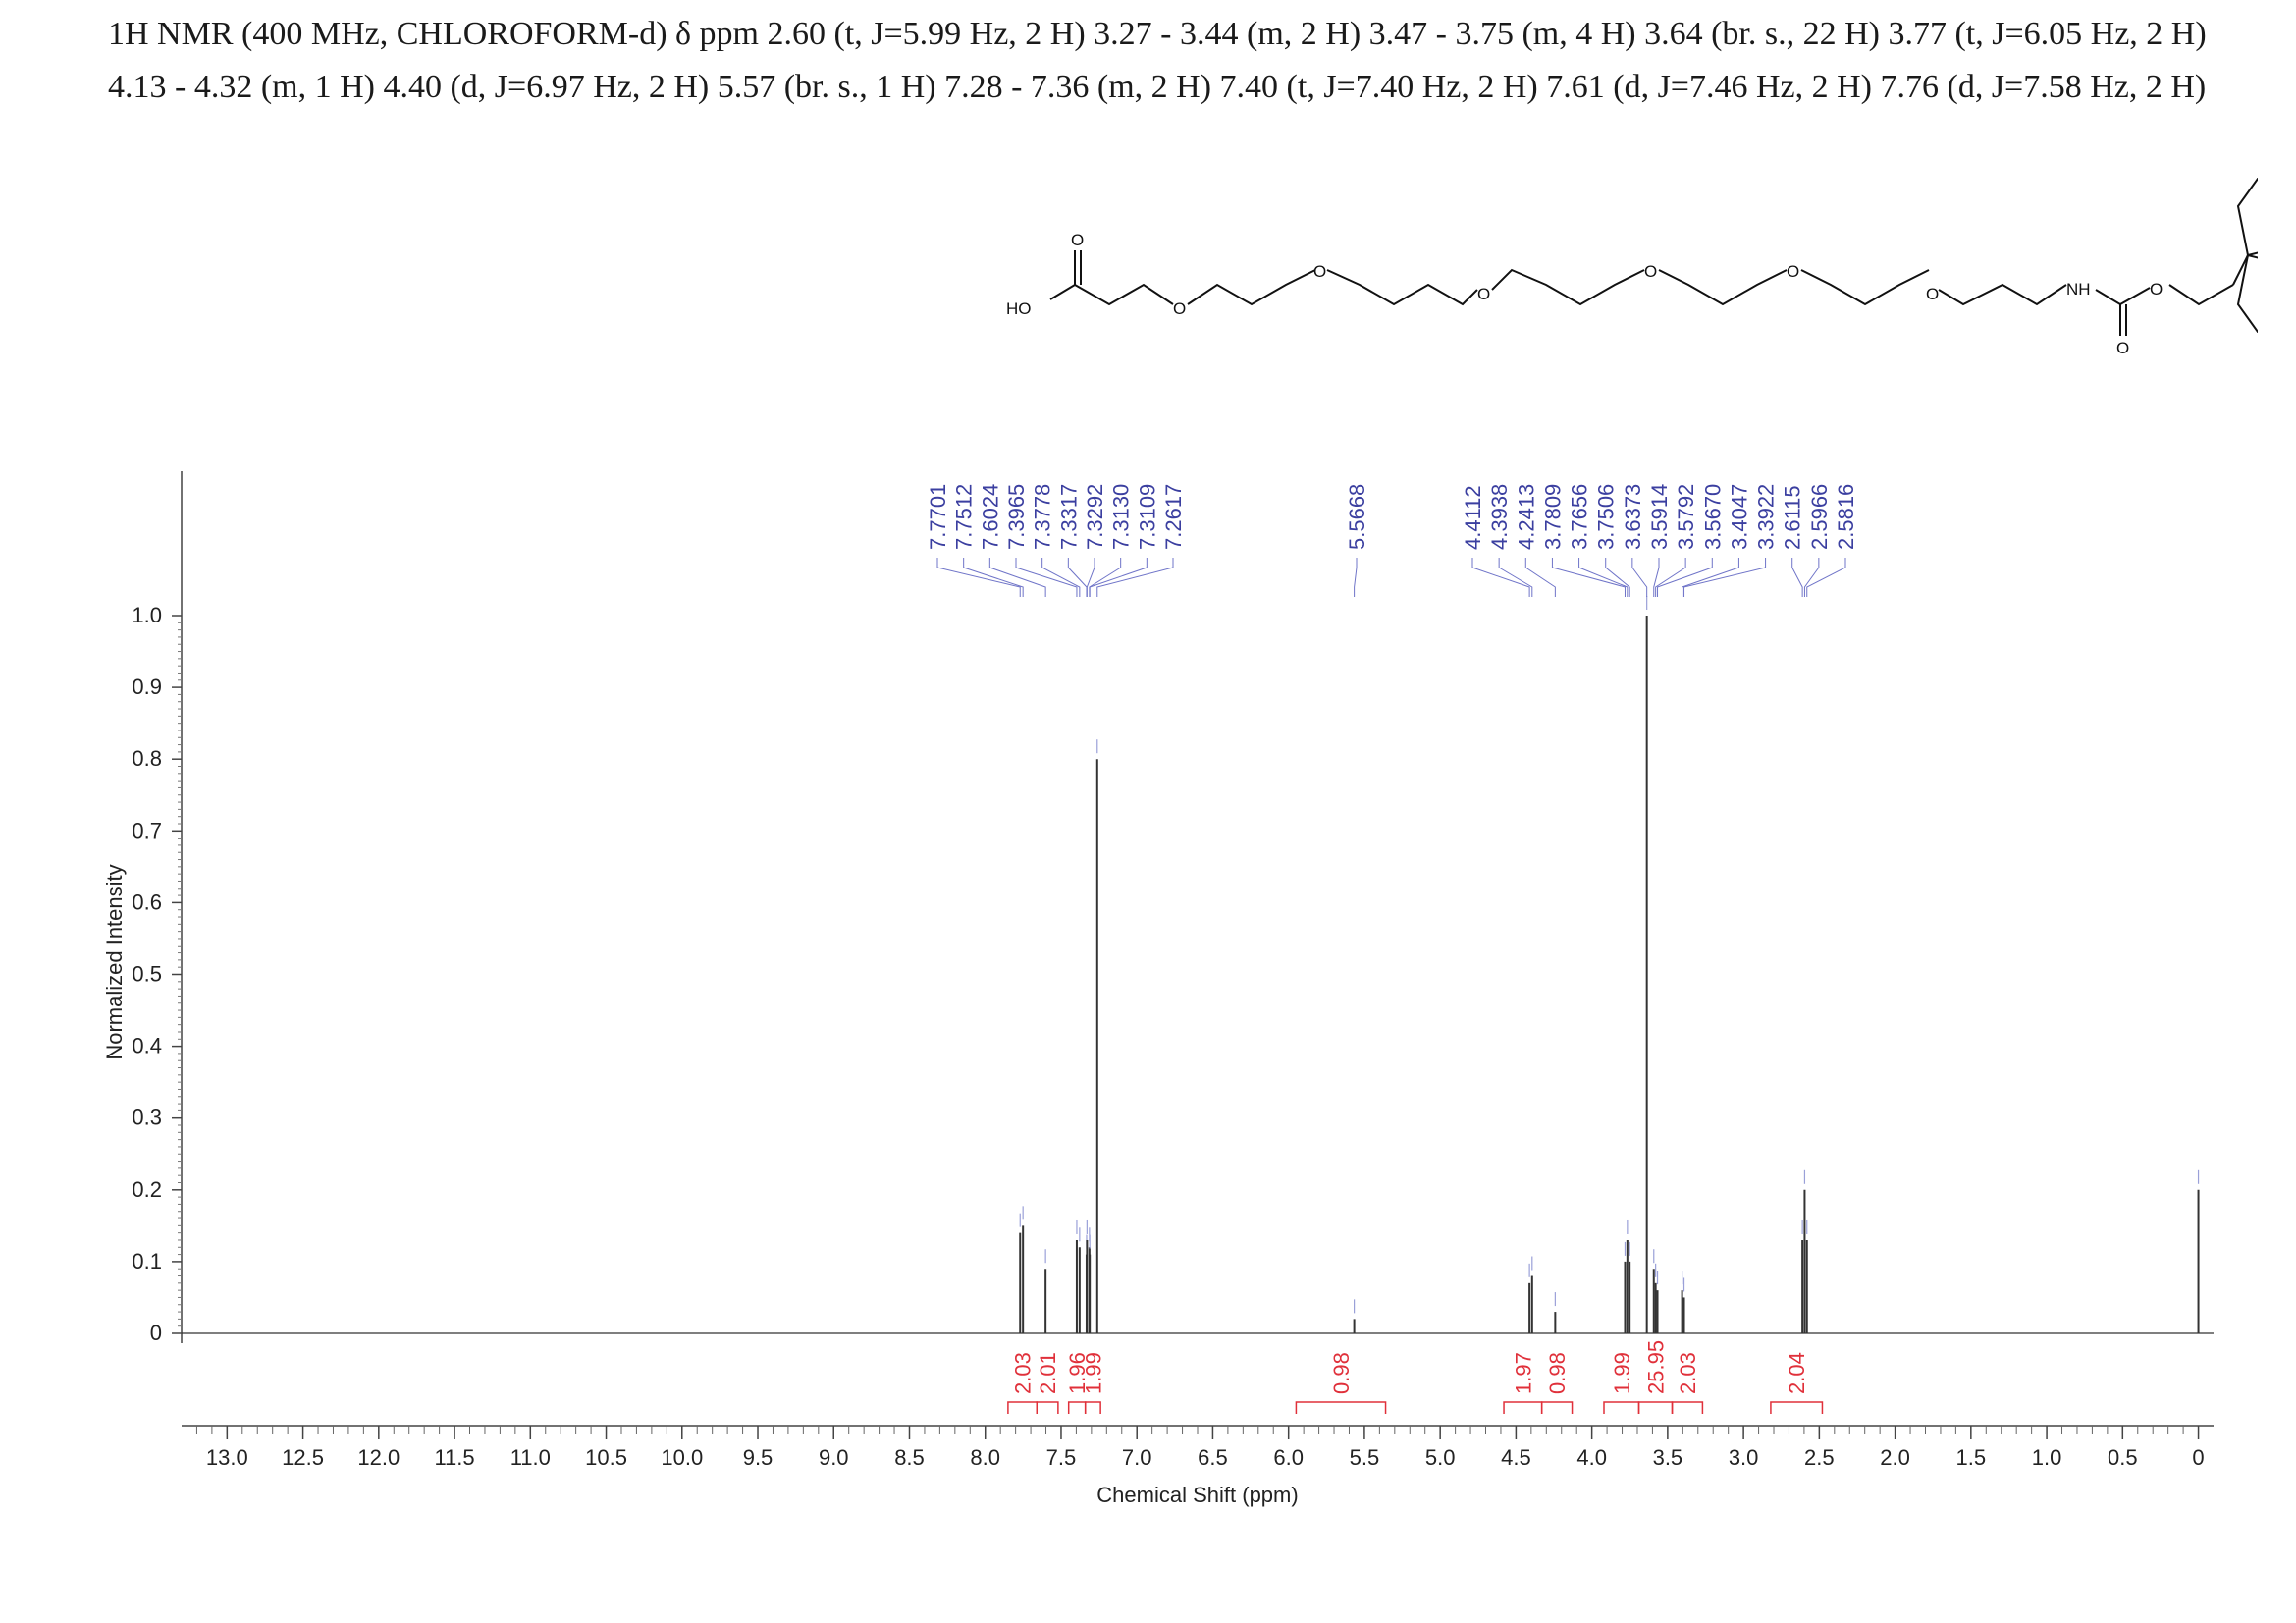  What do you see at coordinates (1062, 1458) in the screenshot?
I see `x-tick-label: 7.5` at bounding box center [1062, 1458].